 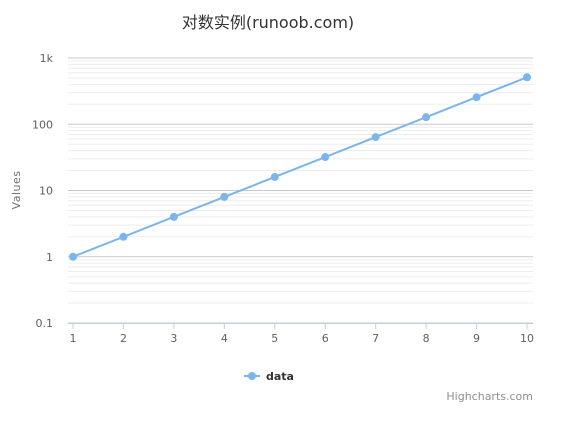 What do you see at coordinates (46, 191) in the screenshot?
I see `y-tick-label: 10` at bounding box center [46, 191].